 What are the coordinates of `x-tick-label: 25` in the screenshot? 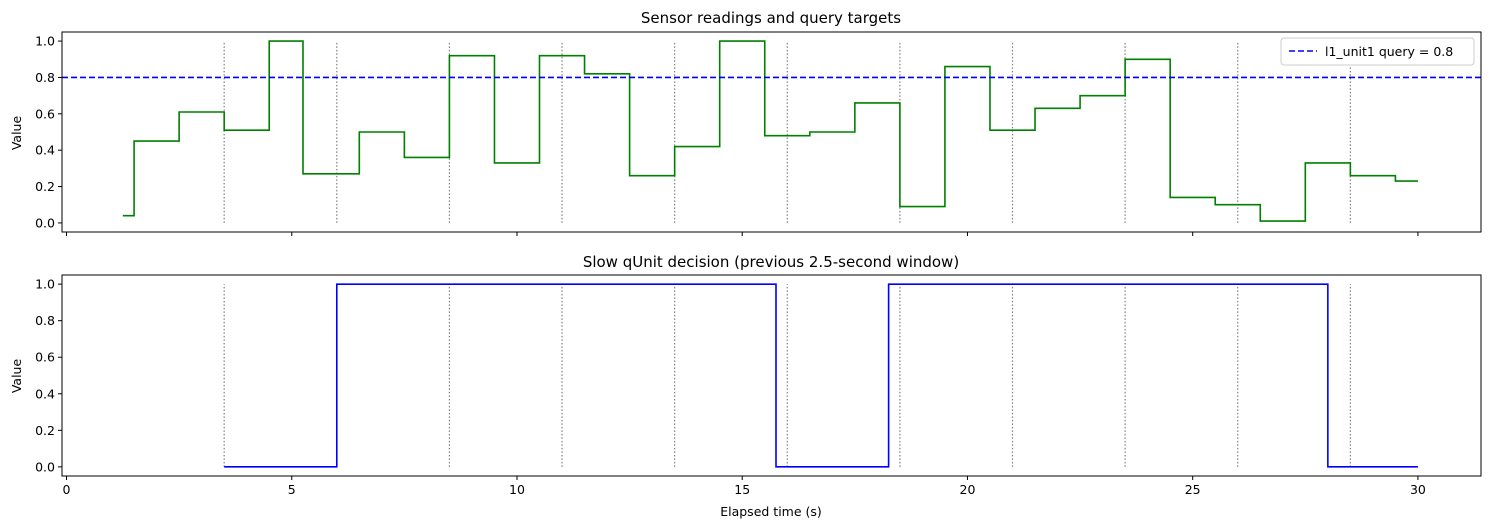 It's located at (1193, 489).